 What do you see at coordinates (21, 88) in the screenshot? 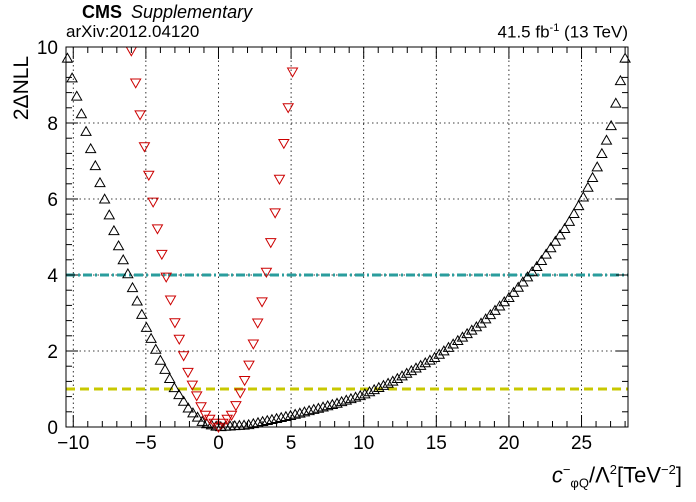
I see `y-axis-label: 2ΔNLL` at bounding box center [21, 88].